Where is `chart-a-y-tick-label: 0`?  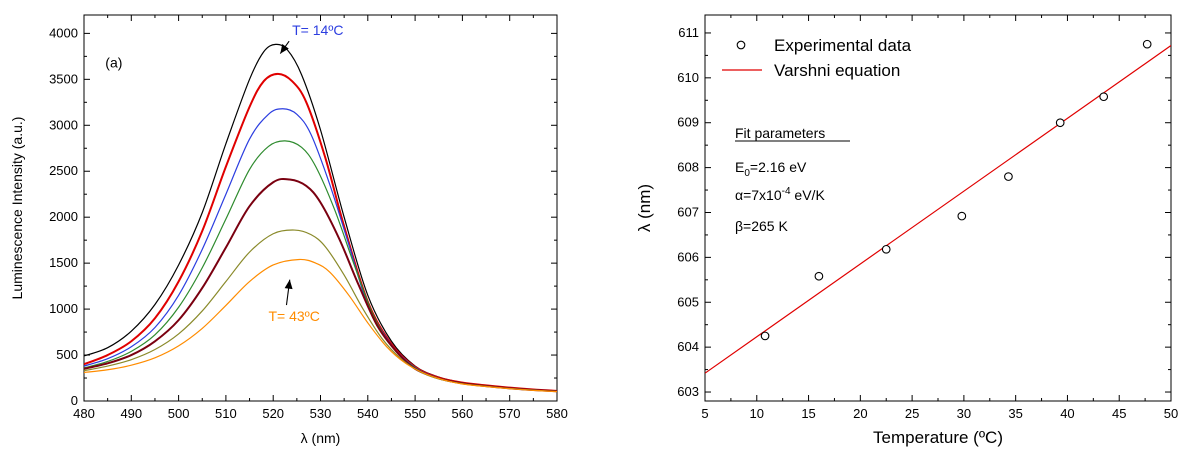
chart-a-y-tick-label: 0 is located at coordinates (74, 400).